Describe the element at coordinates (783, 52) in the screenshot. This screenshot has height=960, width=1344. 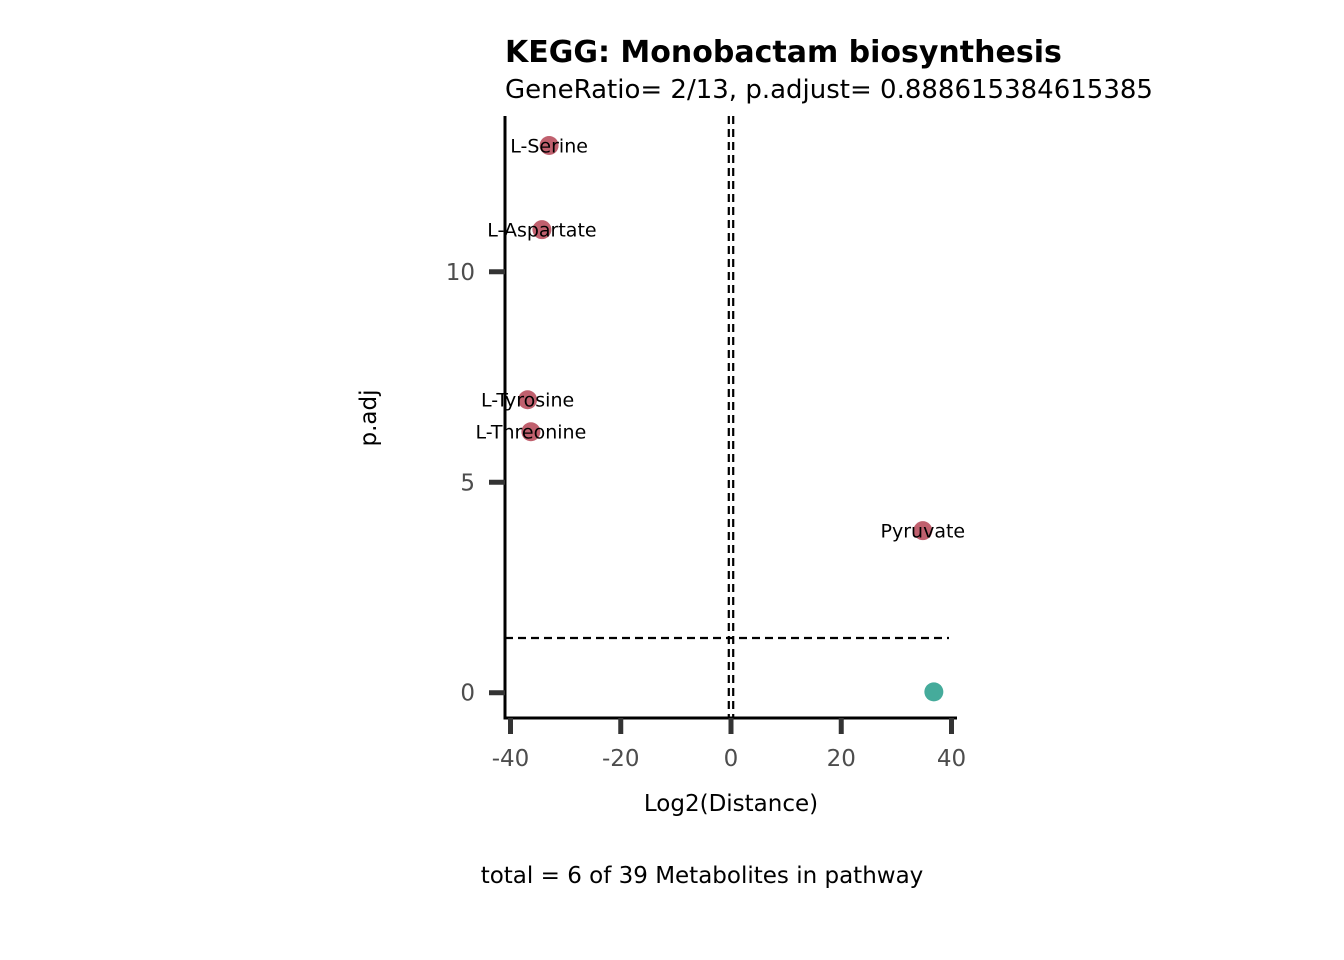
I see `chart-title: KEGG: Monobactam biosynthesis` at that location.